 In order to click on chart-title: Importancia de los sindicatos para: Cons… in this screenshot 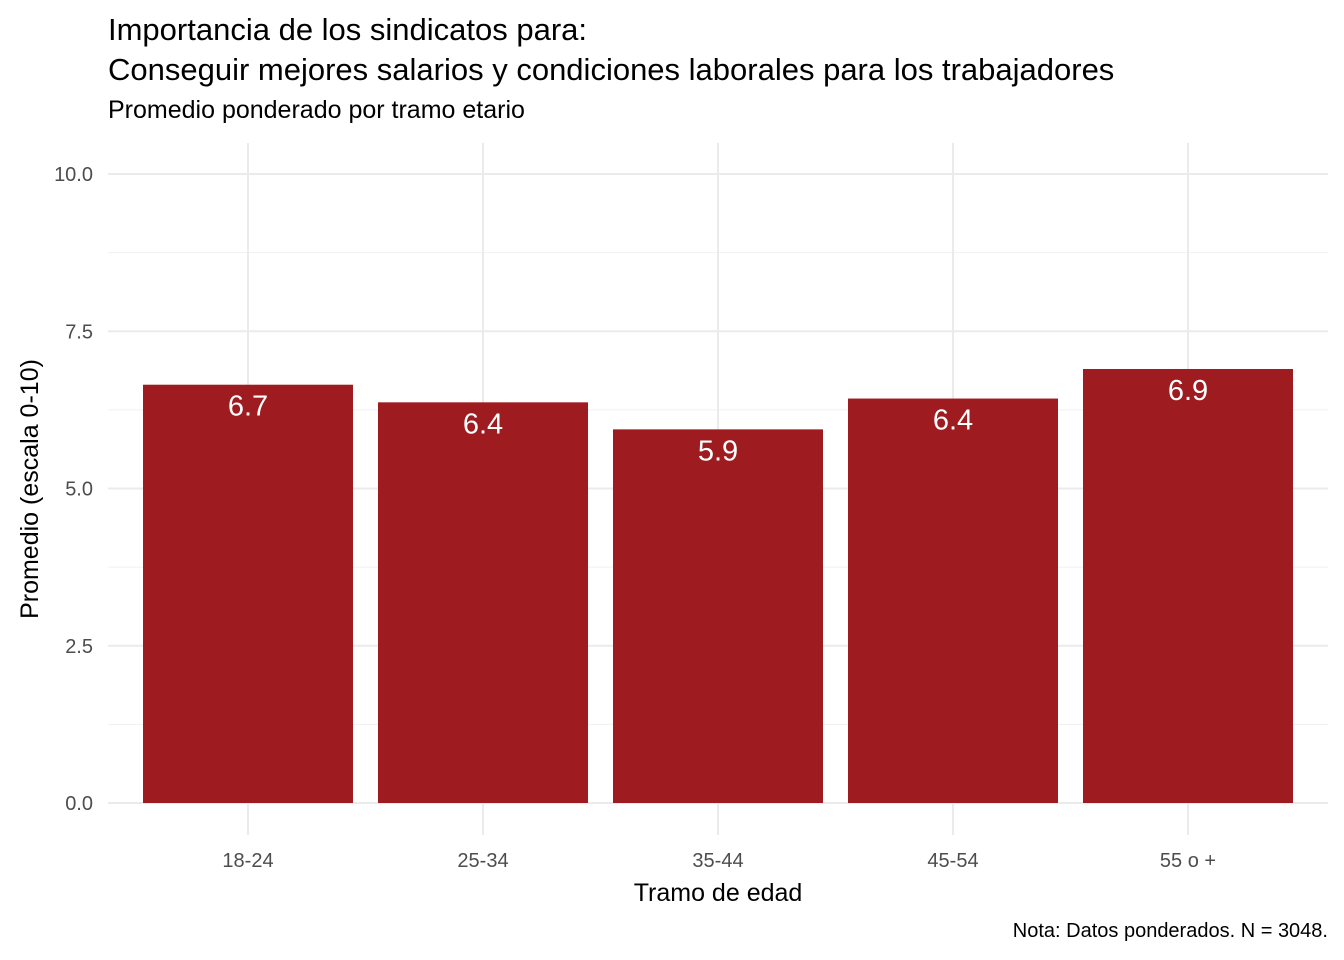, I will do `click(611, 50)`.